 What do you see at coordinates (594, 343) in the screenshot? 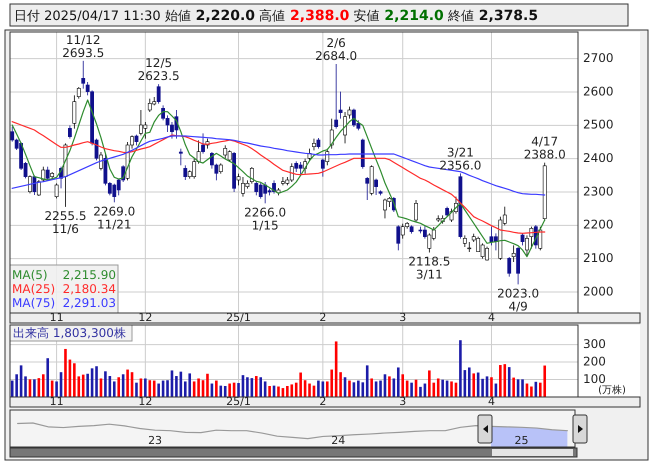
I see `y-tick-label: 300` at bounding box center [594, 343].